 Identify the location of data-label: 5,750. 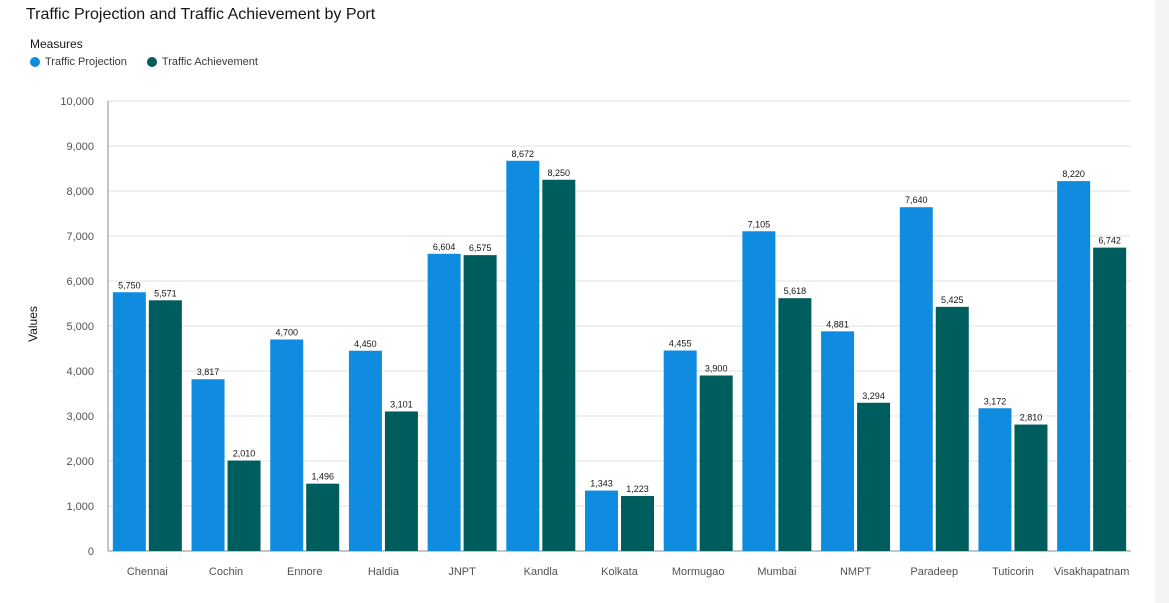
(129, 285).